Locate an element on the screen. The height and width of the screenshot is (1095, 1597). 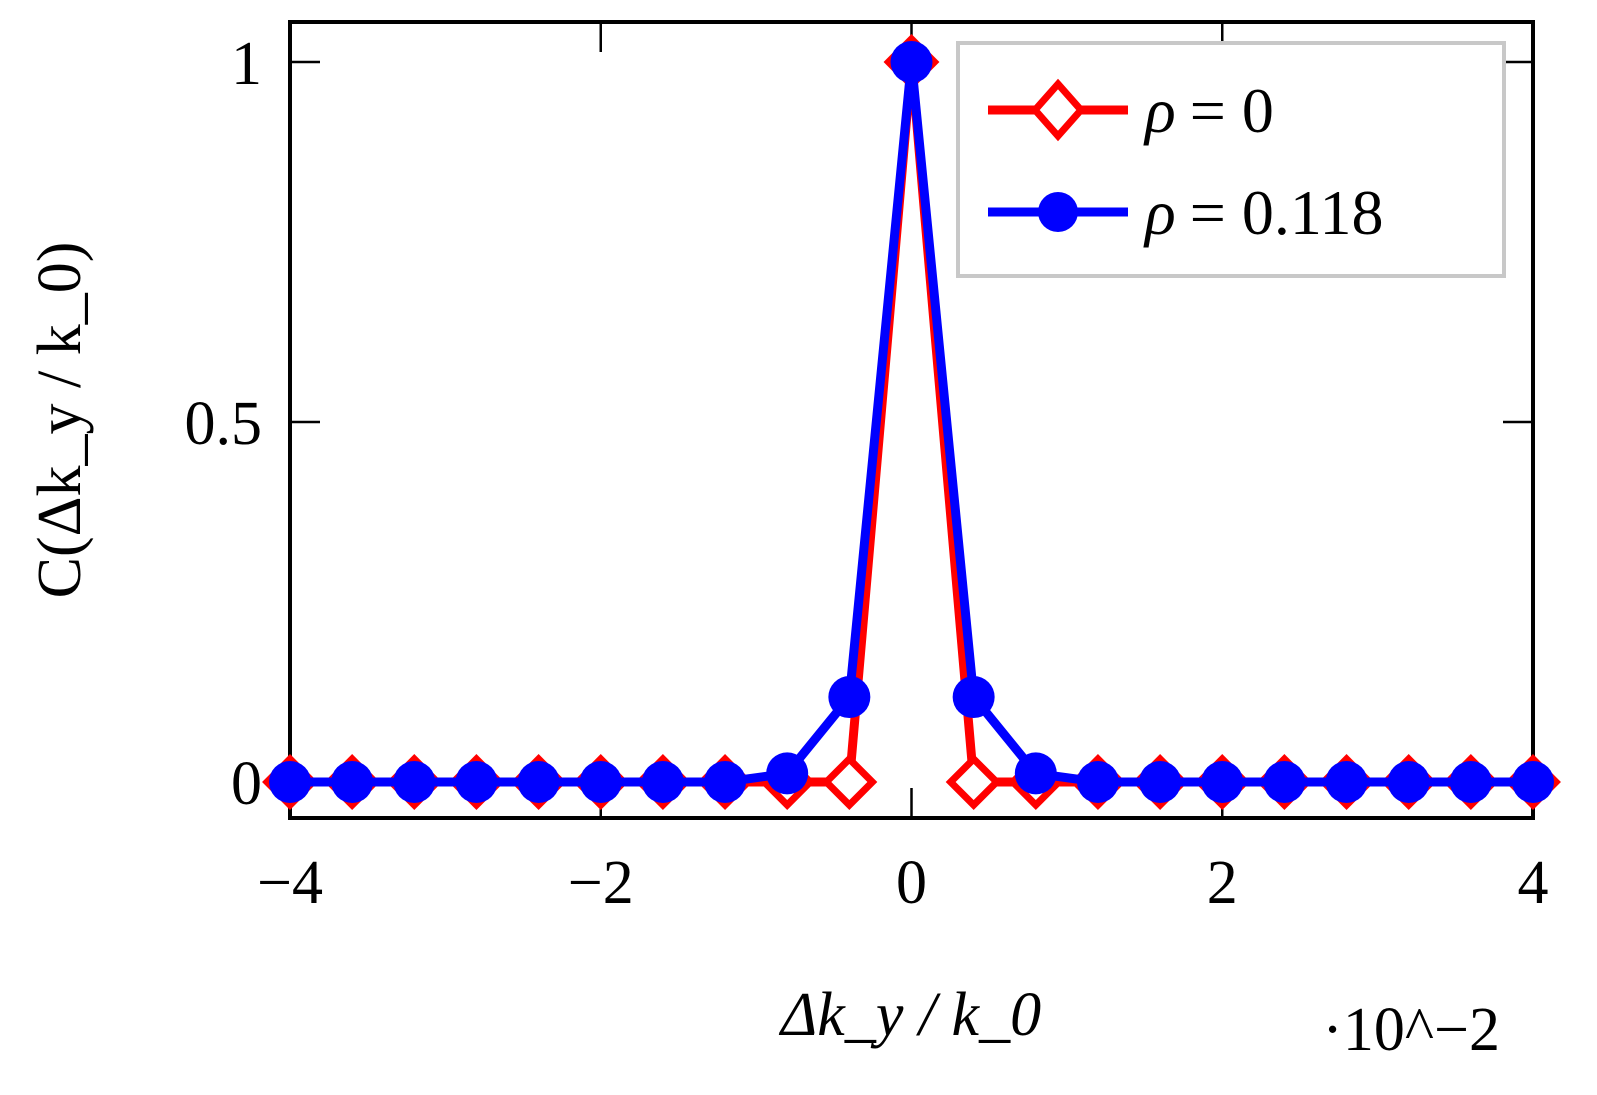
x-tick-label: 2 is located at coordinates (1222, 883).